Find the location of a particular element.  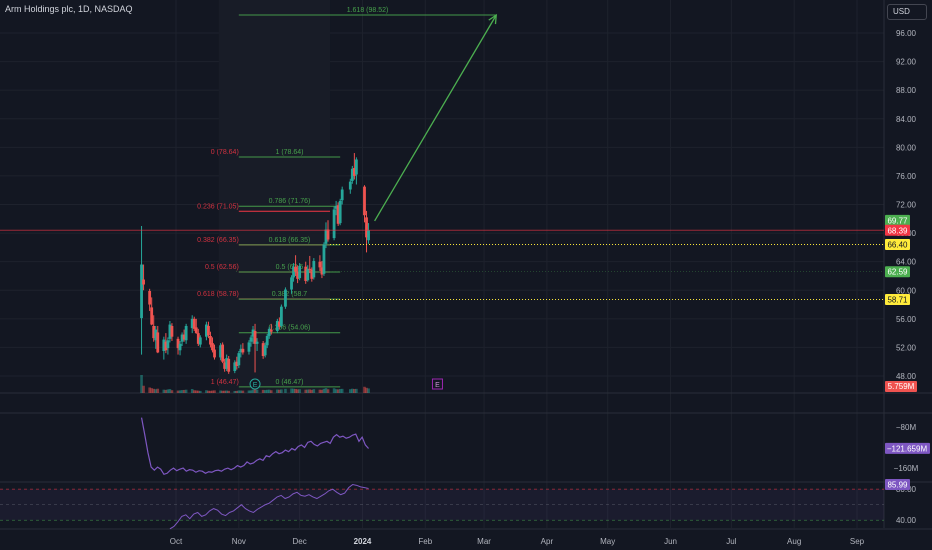

price-tick-label: 88.00 is located at coordinates (906, 90).